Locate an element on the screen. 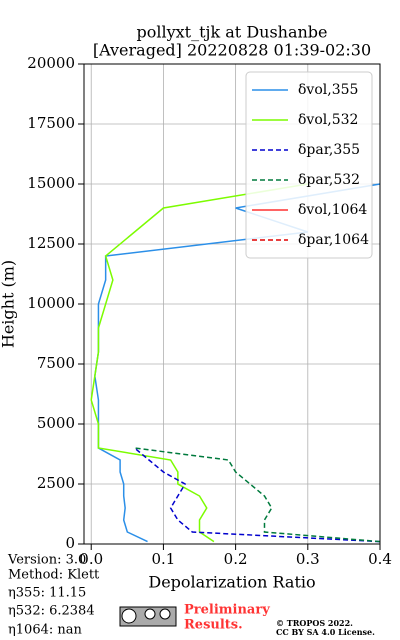  info-text: η1064: nan is located at coordinates (45, 630).